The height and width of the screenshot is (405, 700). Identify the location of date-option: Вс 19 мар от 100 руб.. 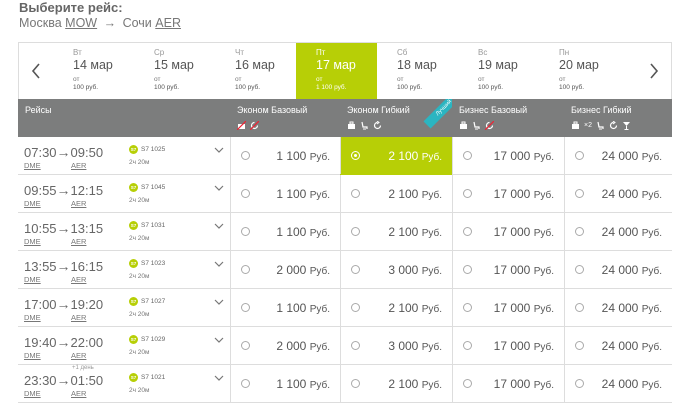
(498, 71).